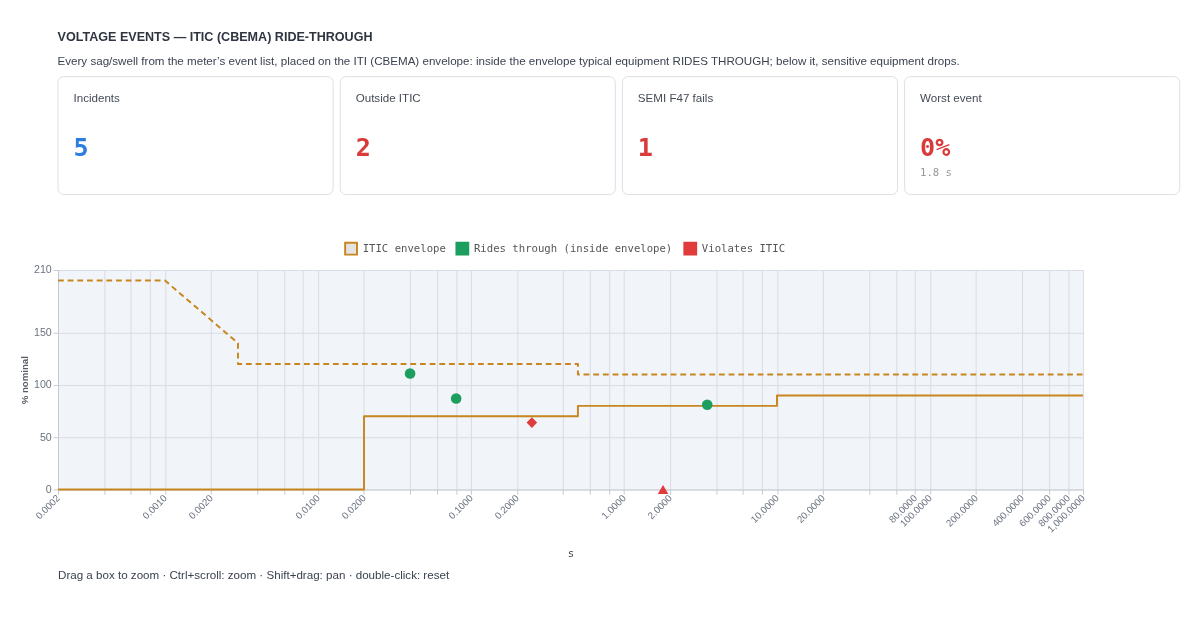 The image size is (1200, 626). What do you see at coordinates (215, 37) in the screenshot?
I see `text: VOLTAGE EVENTS — ITIC (CBEMA) RIDE-THROUGH` at bounding box center [215, 37].